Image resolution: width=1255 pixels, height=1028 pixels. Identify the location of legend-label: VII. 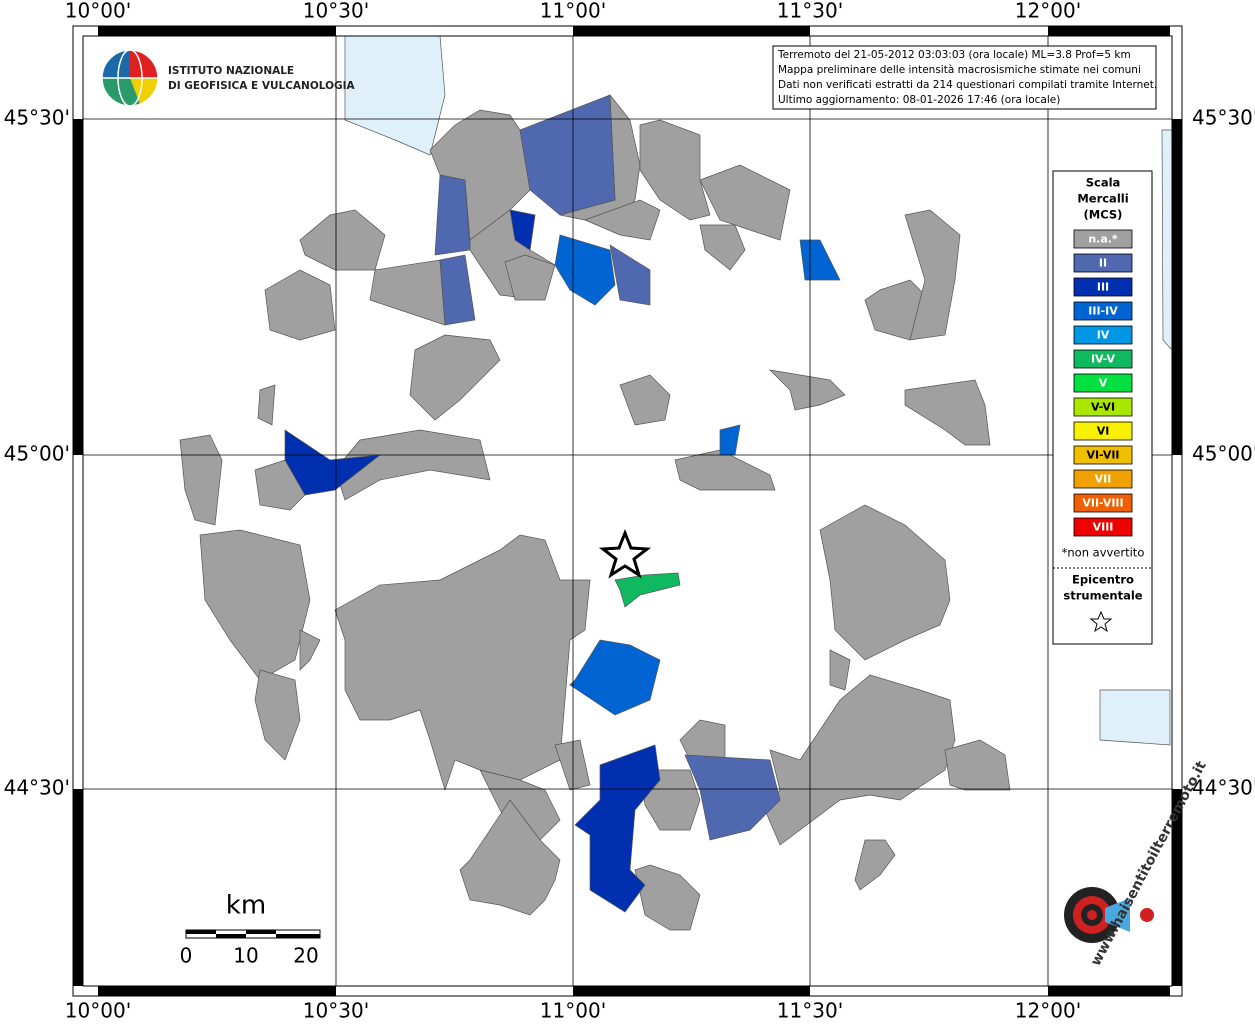
(1103, 479).